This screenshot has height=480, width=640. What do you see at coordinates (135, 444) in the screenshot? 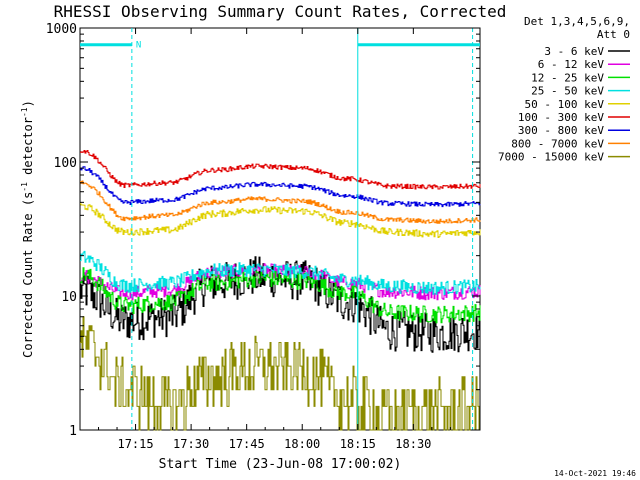
I see `x-tick-label: 17:15` at bounding box center [135, 444].